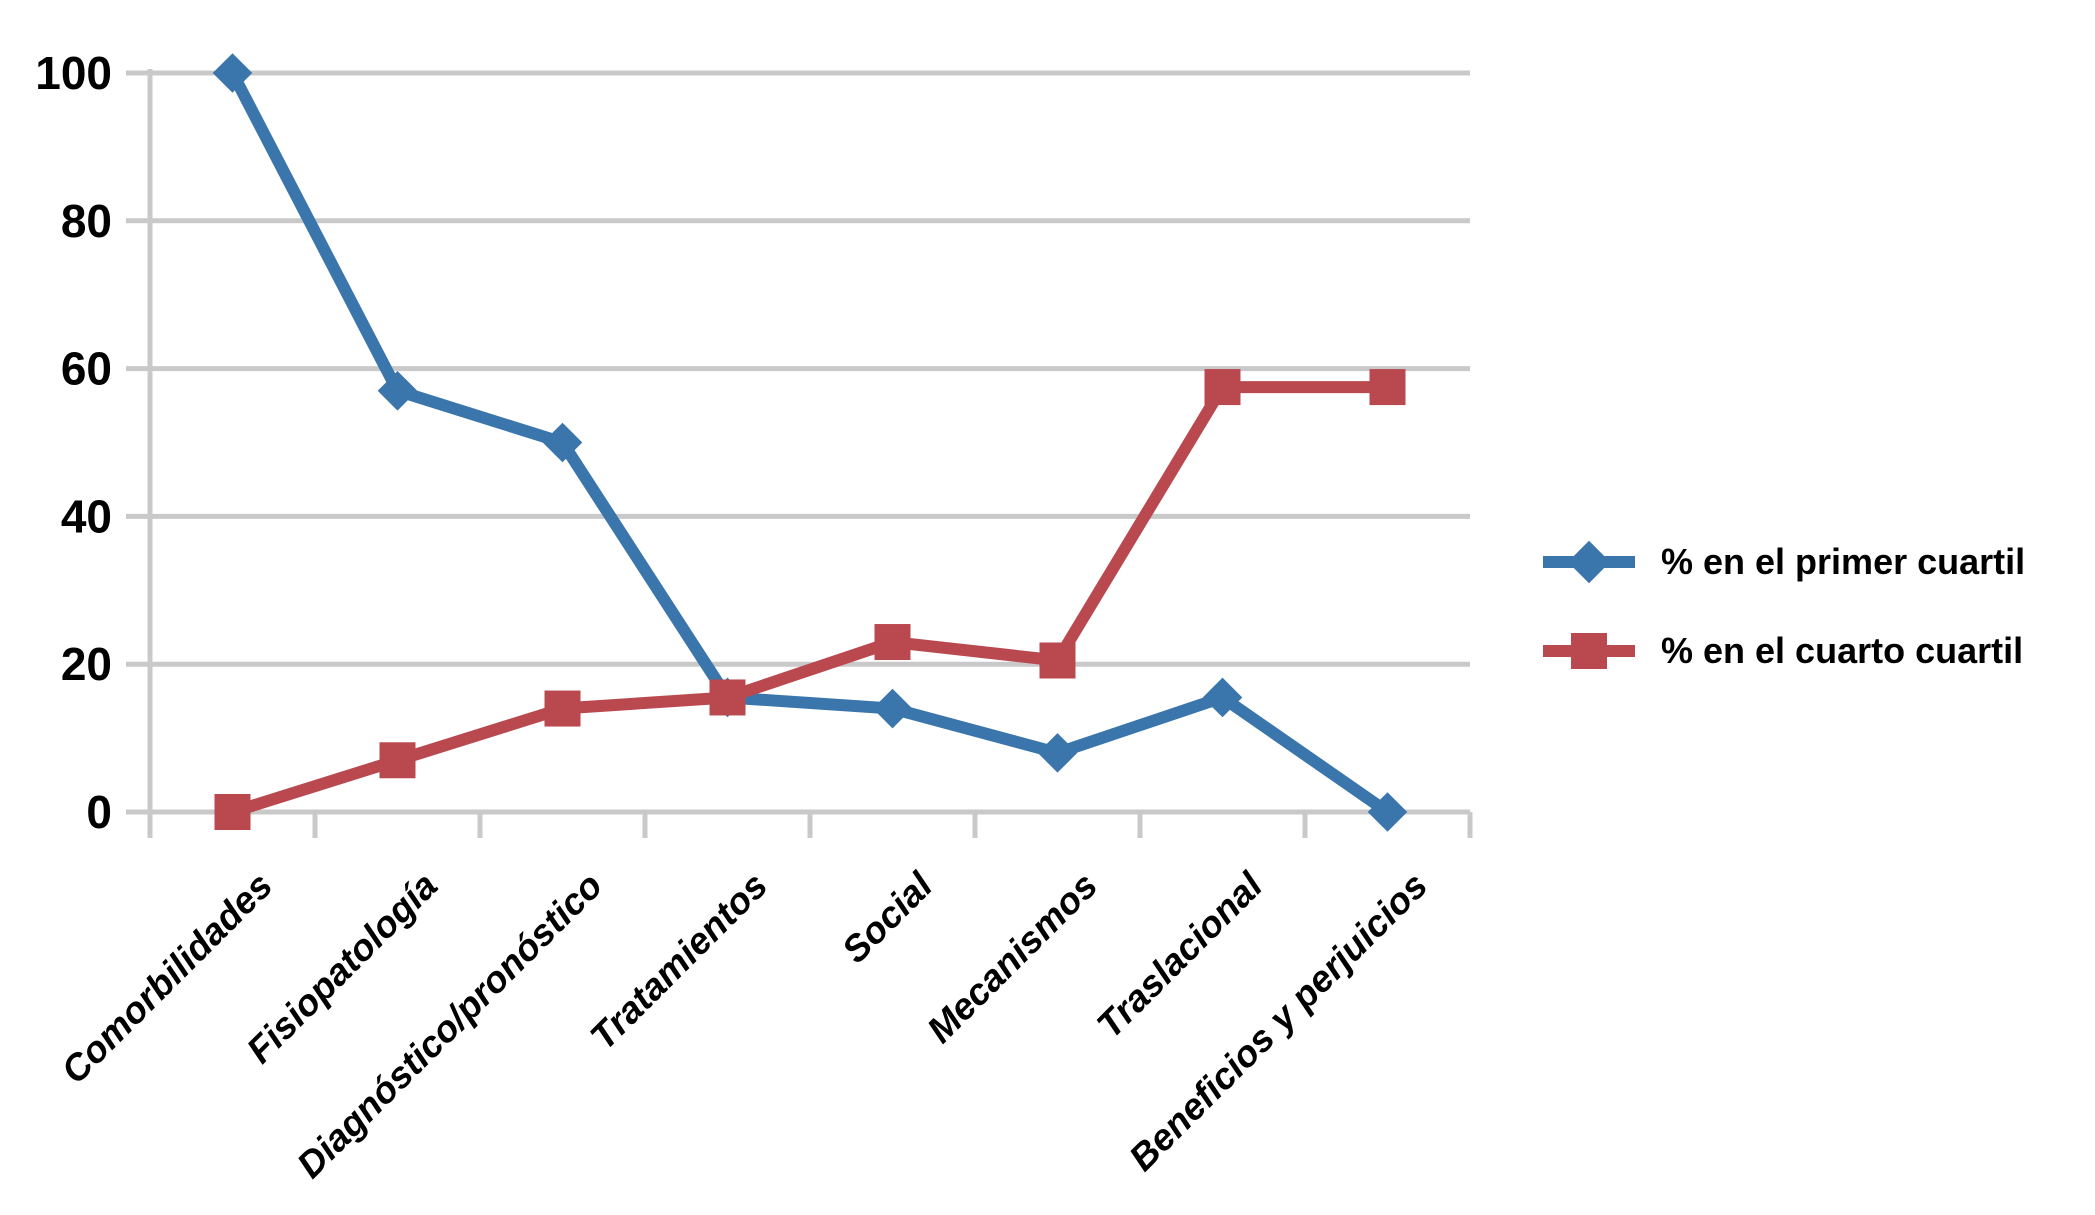 The image size is (2095, 1215). Describe the element at coordinates (1589, 651) in the screenshot. I see `legend-square-marker-icon` at that location.